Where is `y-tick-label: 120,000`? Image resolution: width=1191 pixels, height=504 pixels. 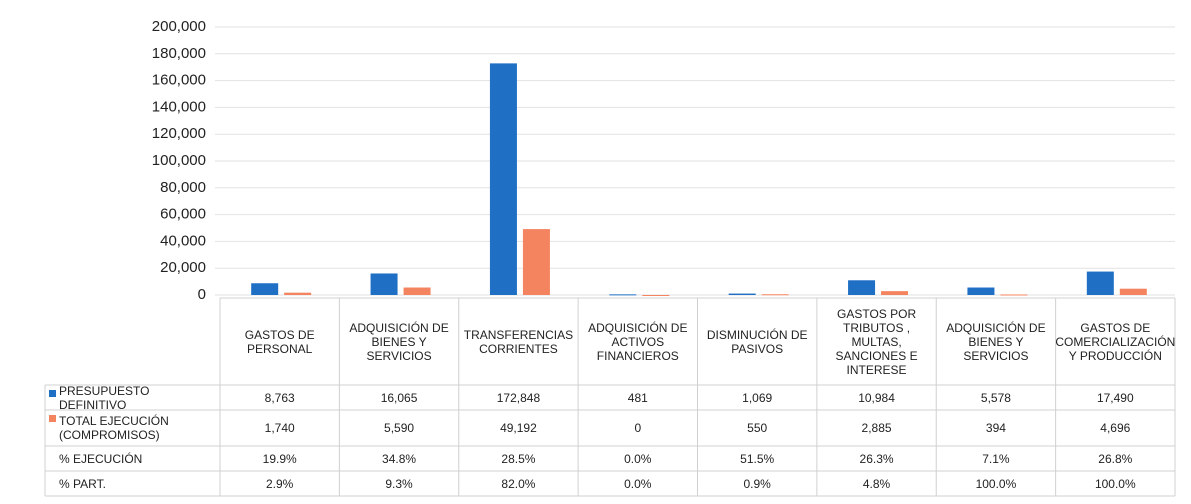
y-tick-label: 120,000 is located at coordinates (179, 133).